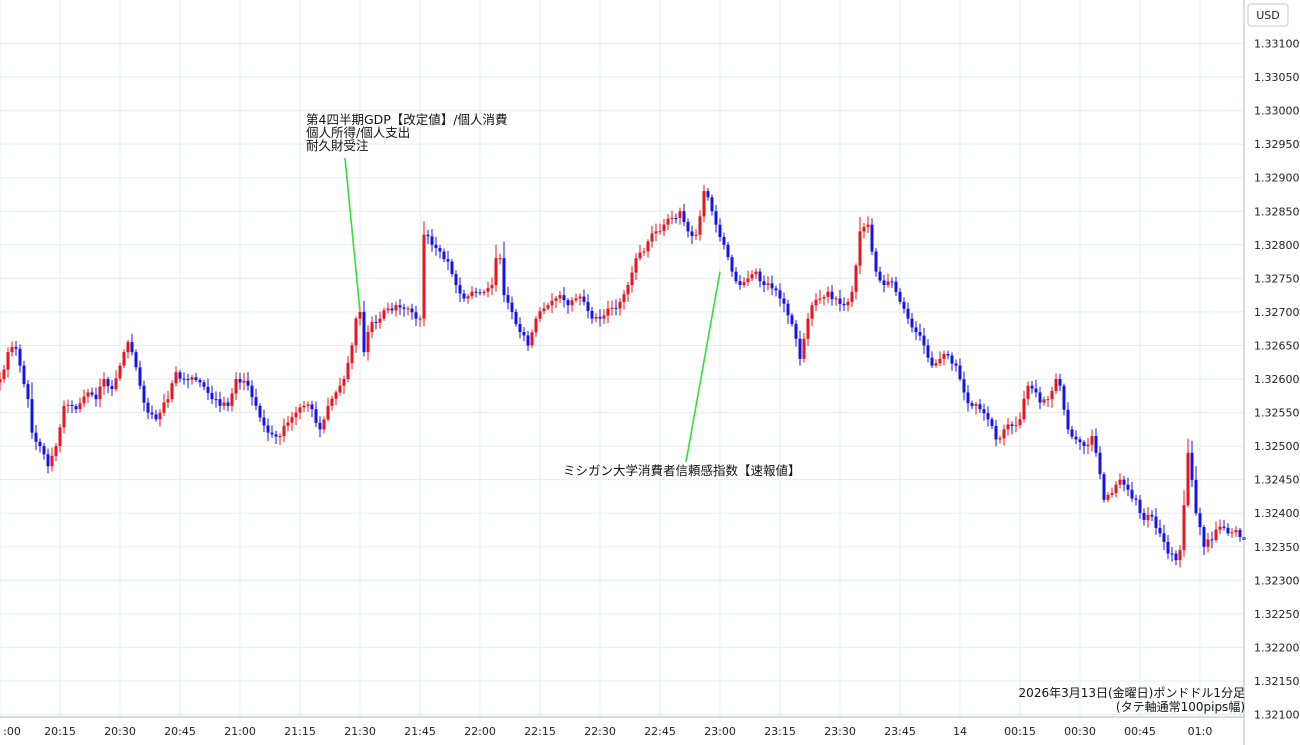 The image size is (1300, 745). I want to click on time-tick-label: 00:30, so click(1080, 731).